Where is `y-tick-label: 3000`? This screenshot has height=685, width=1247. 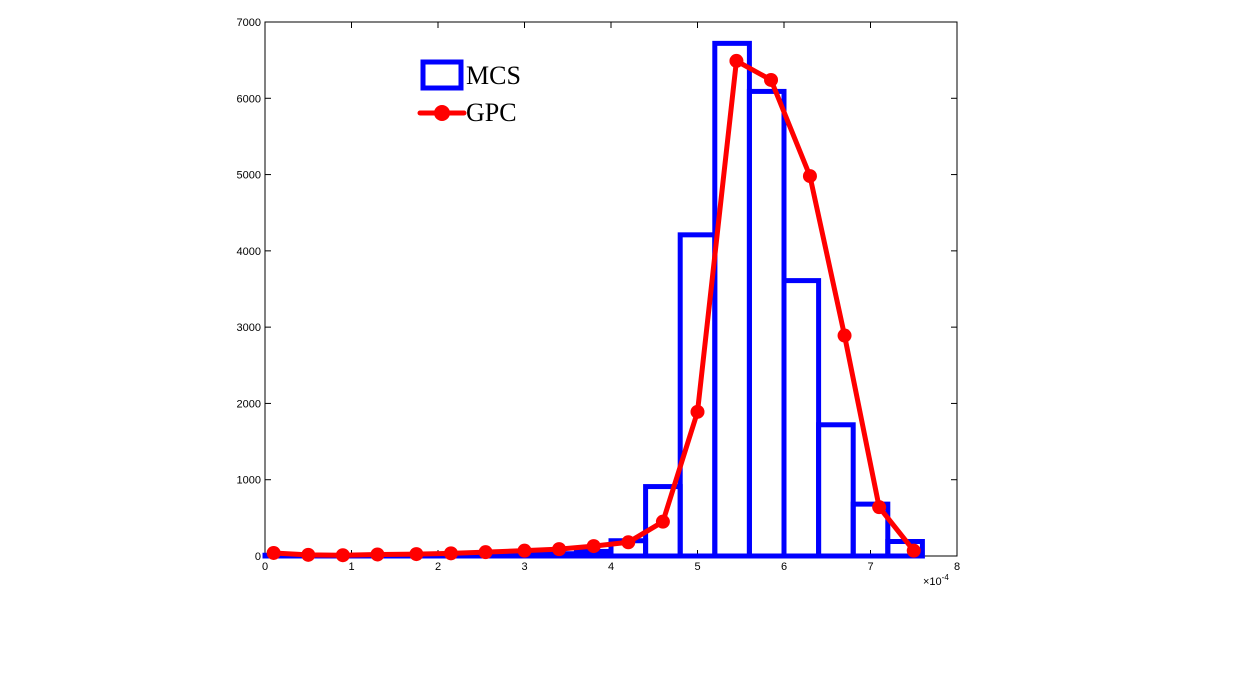
y-tick-label: 3000 is located at coordinates (249, 328).